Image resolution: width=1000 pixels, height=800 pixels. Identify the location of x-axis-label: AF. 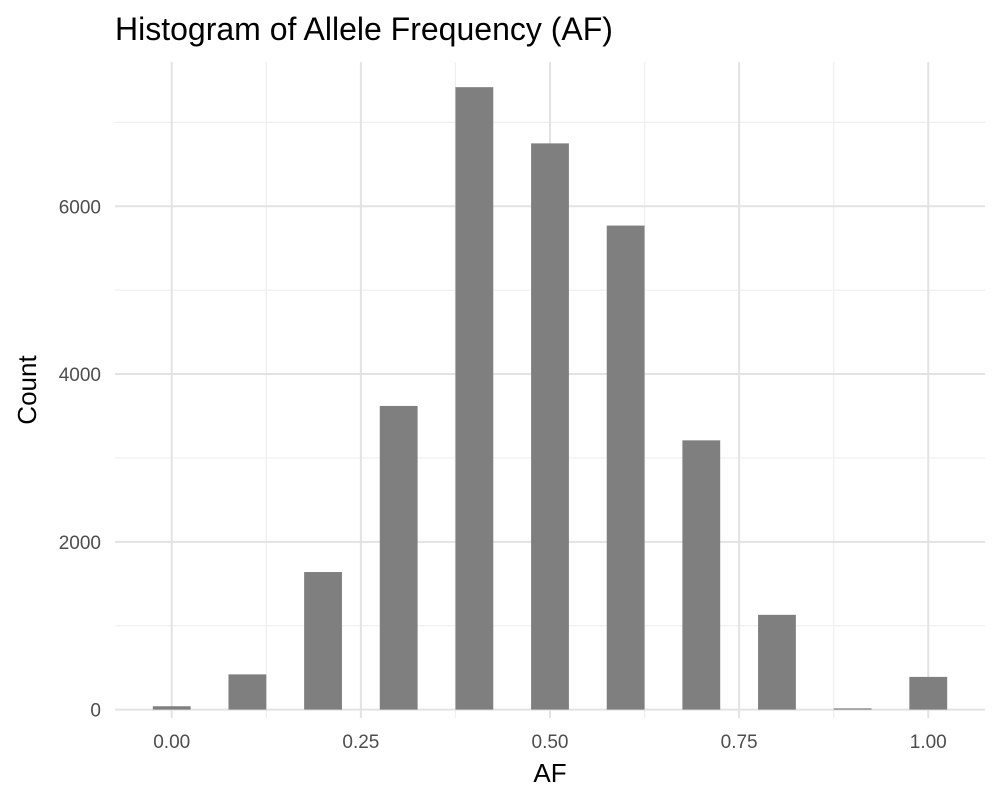
(549, 773).